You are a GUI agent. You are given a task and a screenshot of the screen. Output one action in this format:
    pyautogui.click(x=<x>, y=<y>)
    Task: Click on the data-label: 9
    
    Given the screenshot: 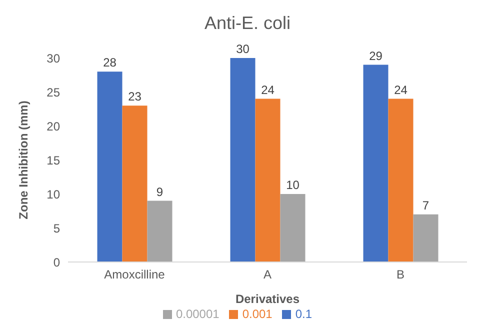 What is the action you would take?
    pyautogui.click(x=160, y=191)
    